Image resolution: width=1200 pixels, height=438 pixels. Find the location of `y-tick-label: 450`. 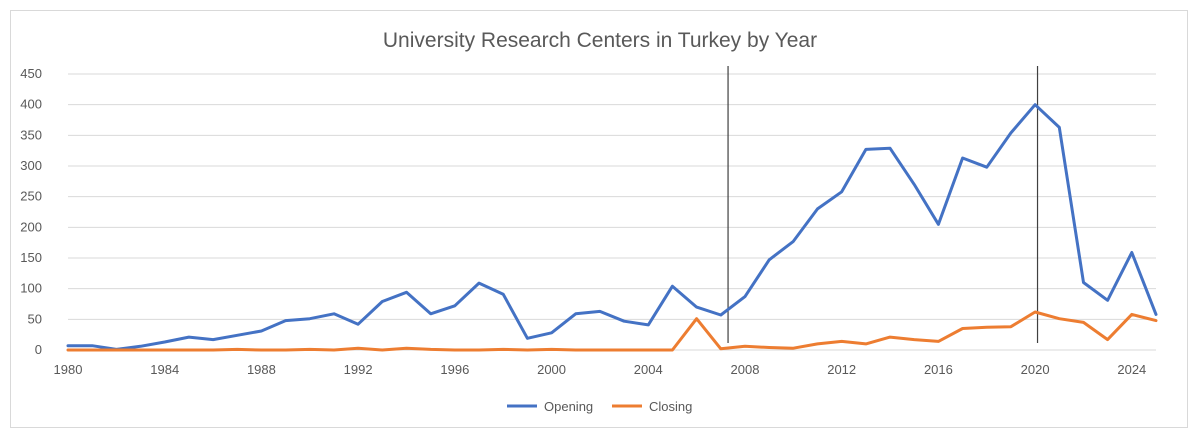

y-tick-label: 450 is located at coordinates (31, 73).